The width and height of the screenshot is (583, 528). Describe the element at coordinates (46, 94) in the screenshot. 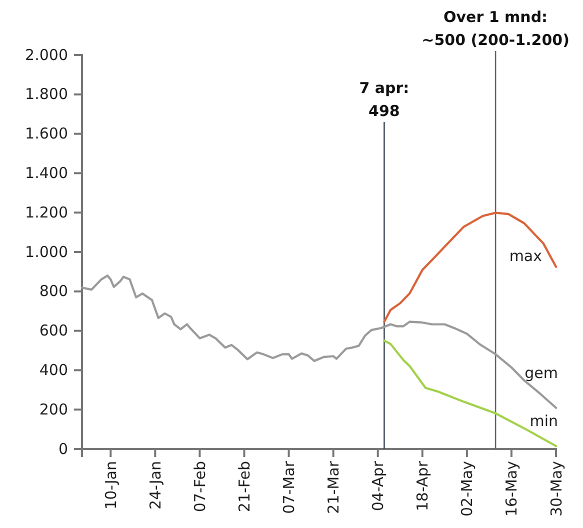

I see `y-tick-label: 1.800` at that location.